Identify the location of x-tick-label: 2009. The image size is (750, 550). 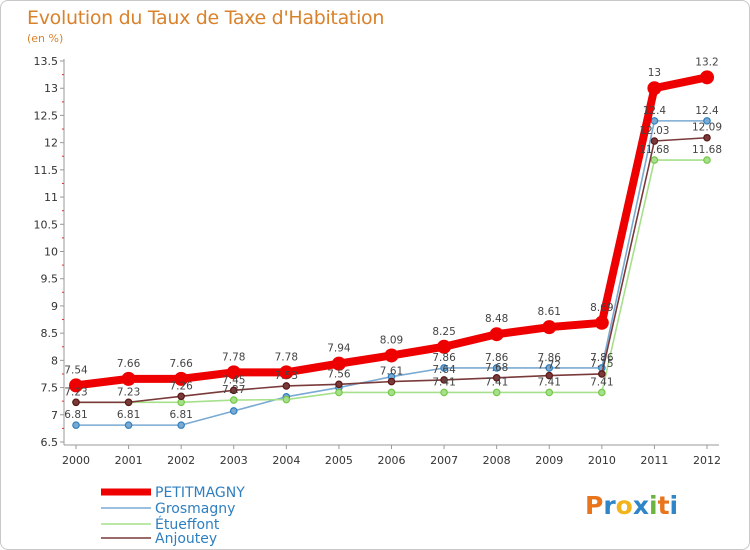
(549, 460).